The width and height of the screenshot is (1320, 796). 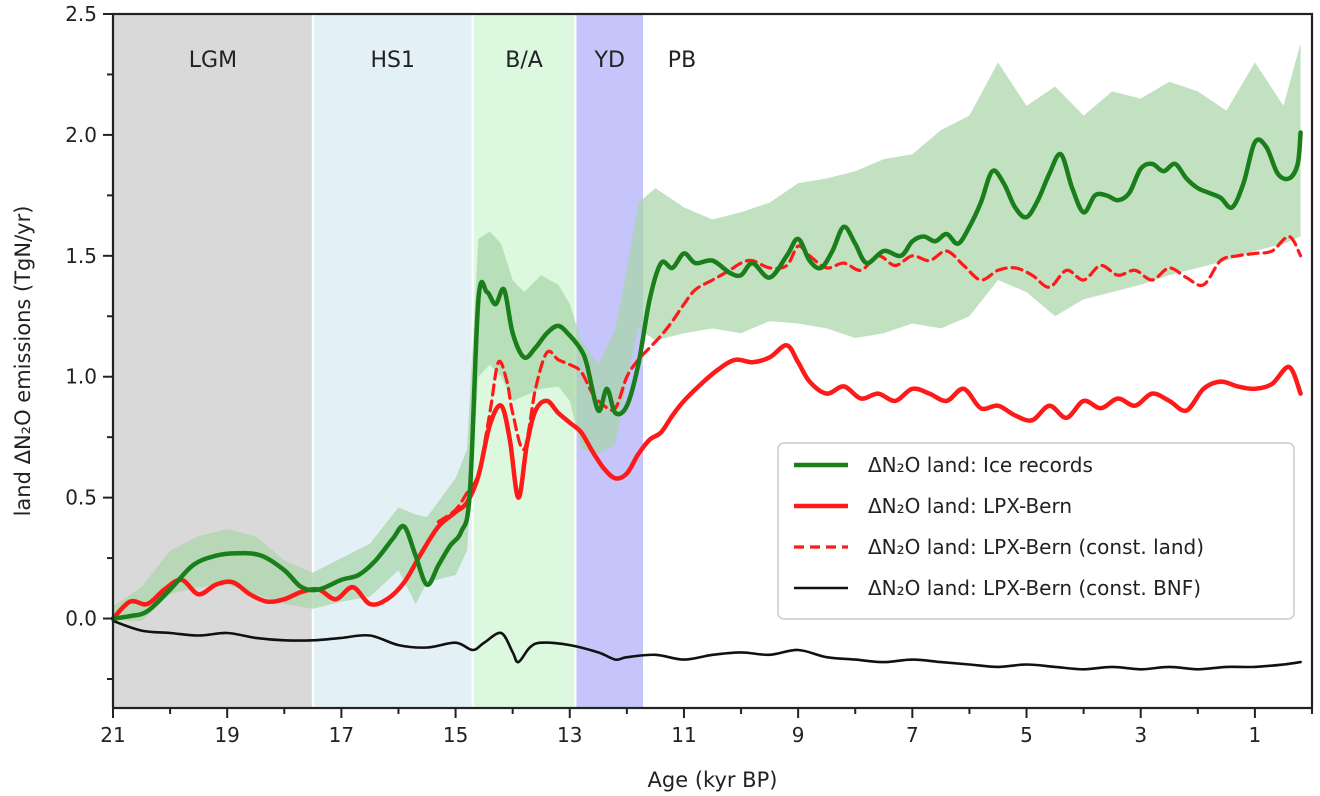 What do you see at coordinates (682, 60) in the screenshot?
I see `period-label-pb: PB` at bounding box center [682, 60].